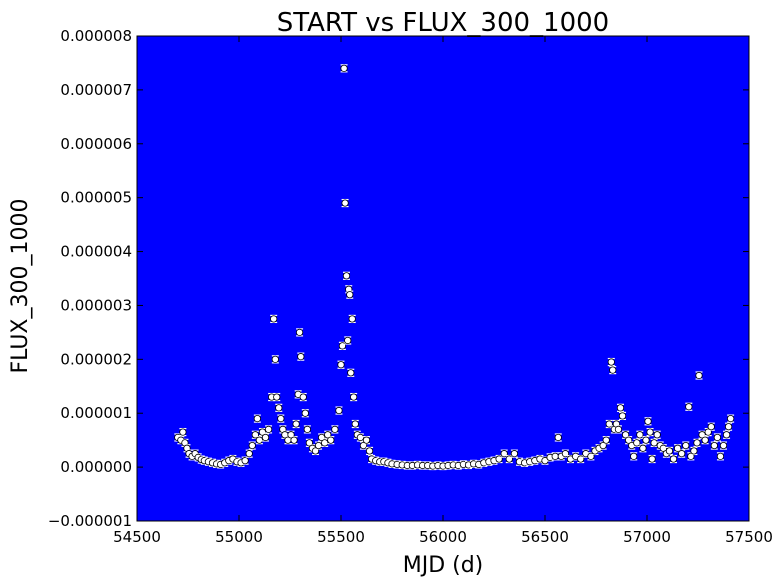 The image size is (784, 586). I want to click on x-tick-label: 55500, so click(341, 537).